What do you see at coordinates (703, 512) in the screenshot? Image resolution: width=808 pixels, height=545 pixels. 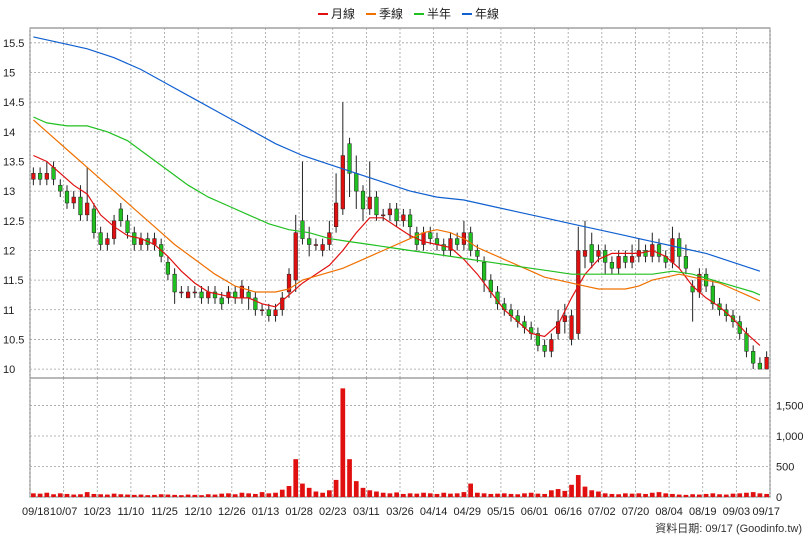 I see `x-tick-label-20: 08/19` at bounding box center [703, 512].